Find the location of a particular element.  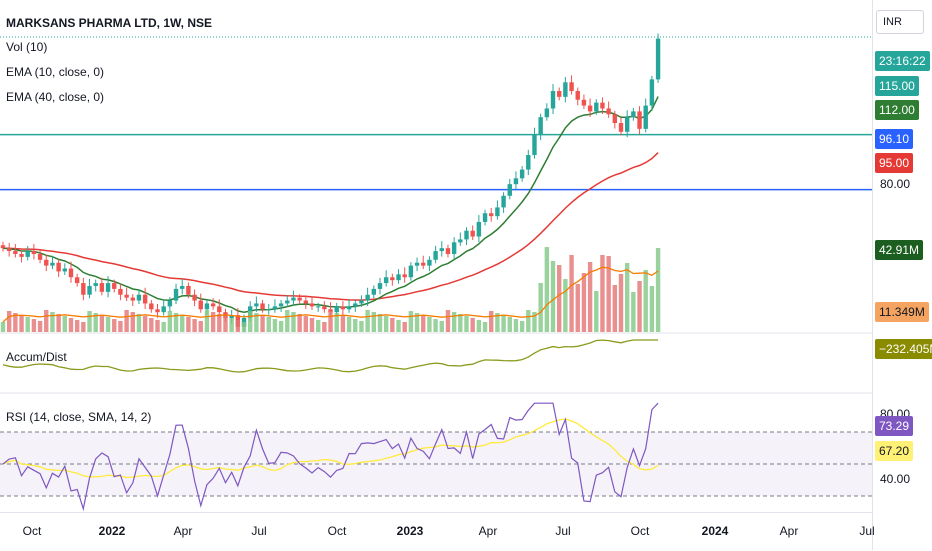

time-label: Oct is located at coordinates (337, 531).